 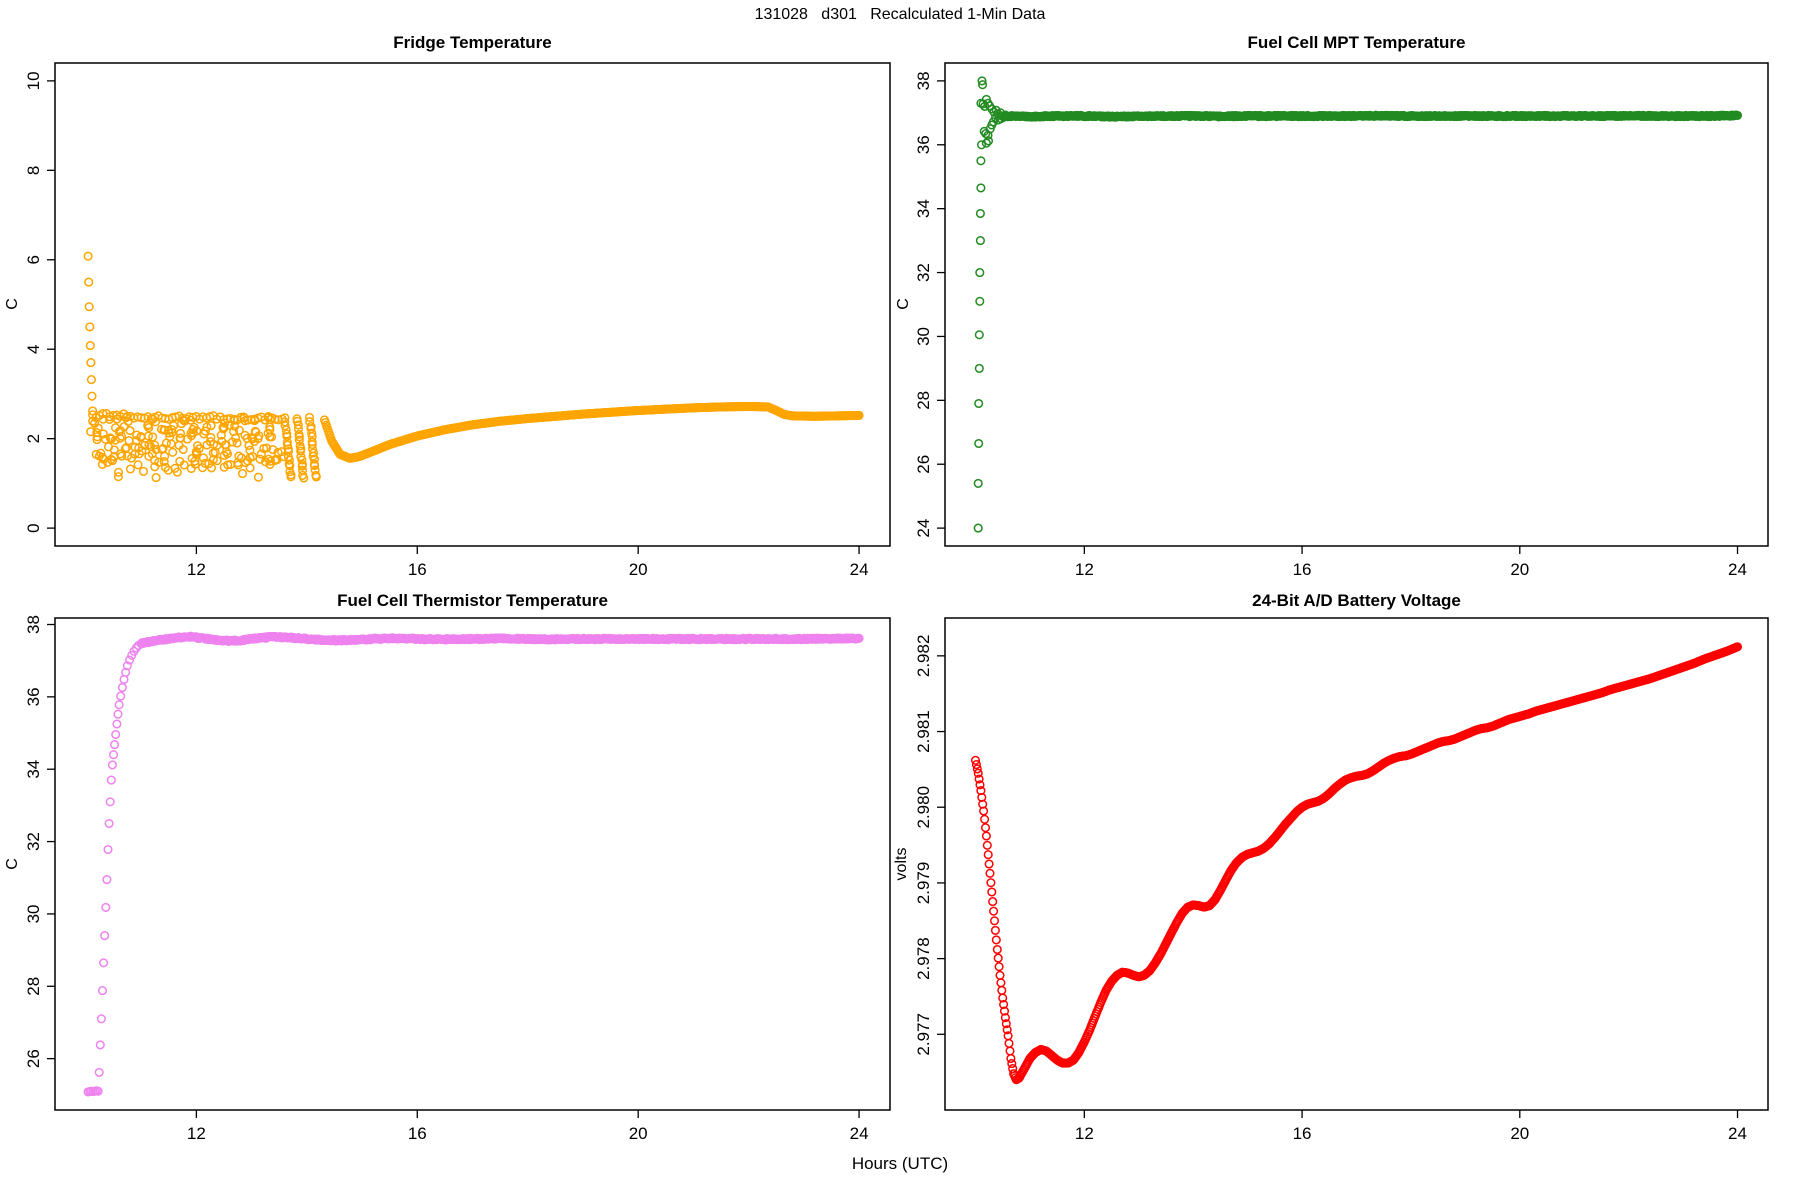 I want to click on panel-title-fridge-temperature: Fridge Temperature, so click(x=472, y=42).